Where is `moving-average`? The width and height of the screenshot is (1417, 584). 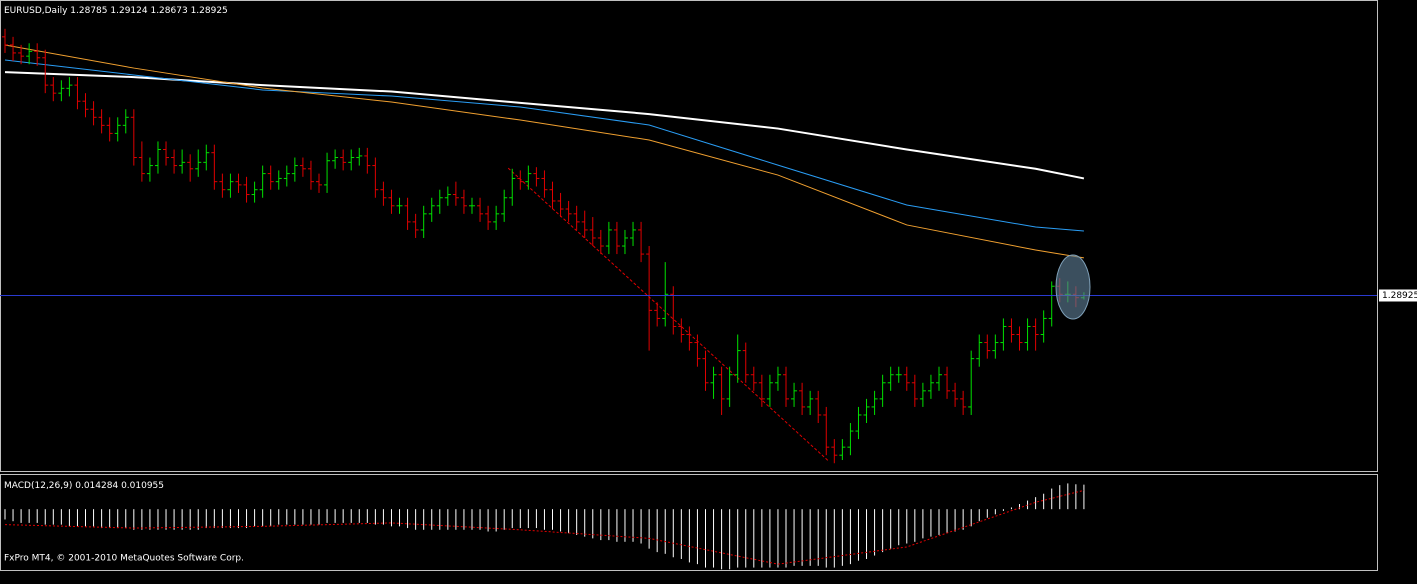 moving-average is located at coordinates (544, 125).